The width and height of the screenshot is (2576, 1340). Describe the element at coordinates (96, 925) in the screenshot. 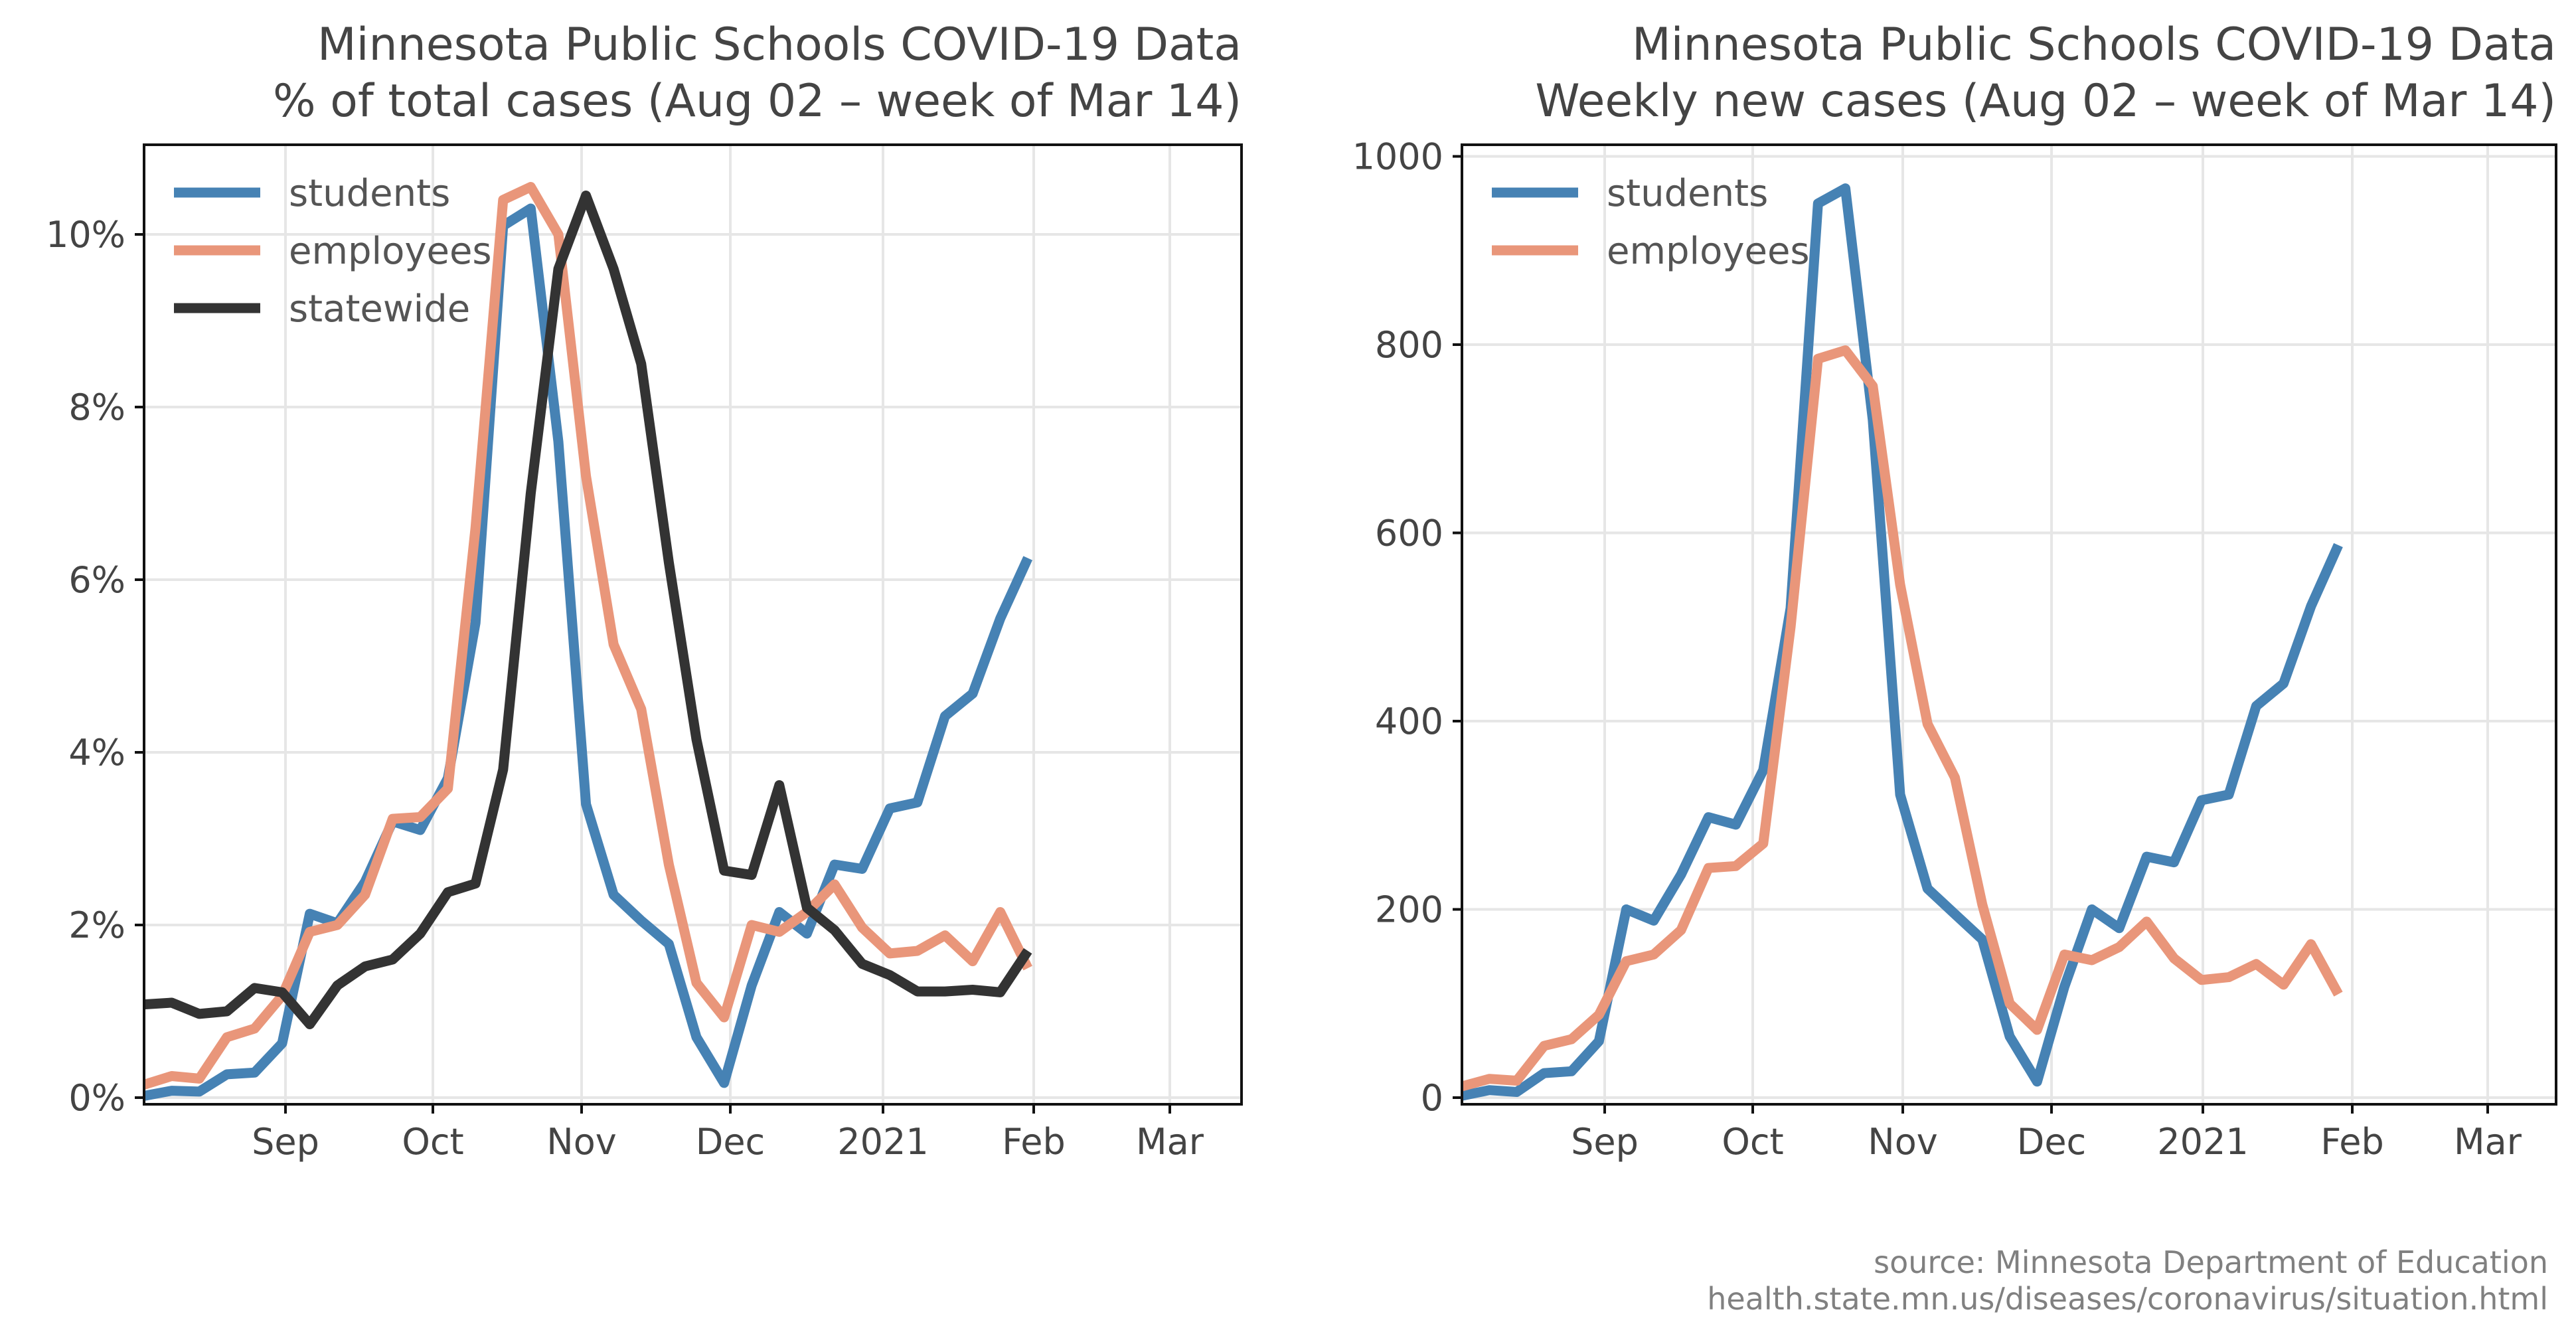

I see `y-tick-label: 2%` at that location.